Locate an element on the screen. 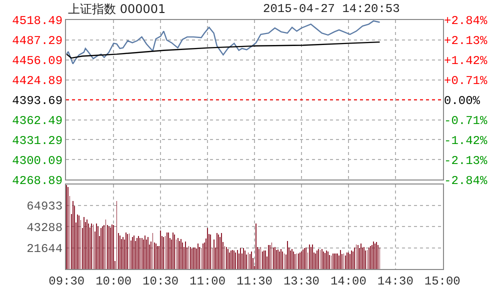  y-tick-label: 43288 is located at coordinates (44, 227).